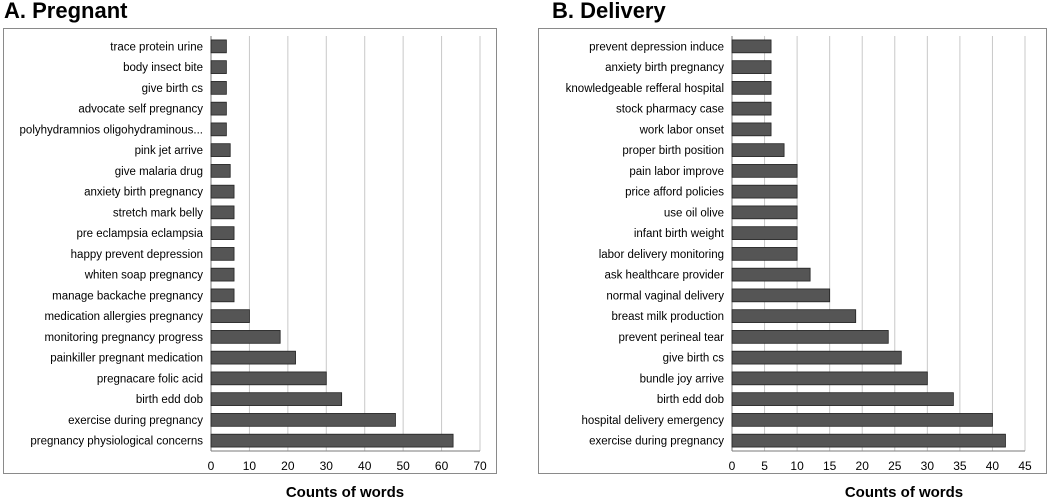 Image resolution: width=1052 pixels, height=503 pixels. What do you see at coordinates (116, 442) in the screenshot?
I see `category-label-0-19: pregnancy physiological concerns` at bounding box center [116, 442].